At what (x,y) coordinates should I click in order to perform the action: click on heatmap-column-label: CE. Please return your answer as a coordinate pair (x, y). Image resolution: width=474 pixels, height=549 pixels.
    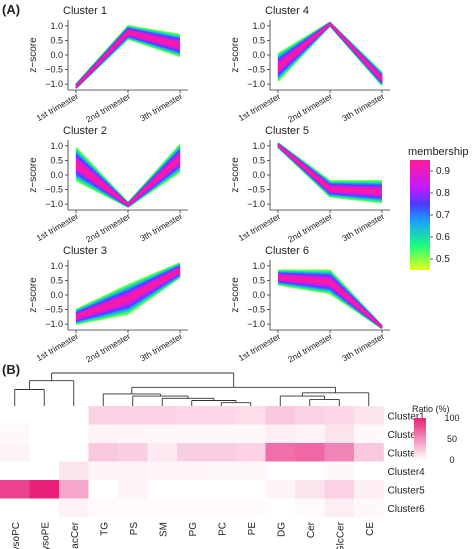
    Looking at the image, I should click on (370, 529).